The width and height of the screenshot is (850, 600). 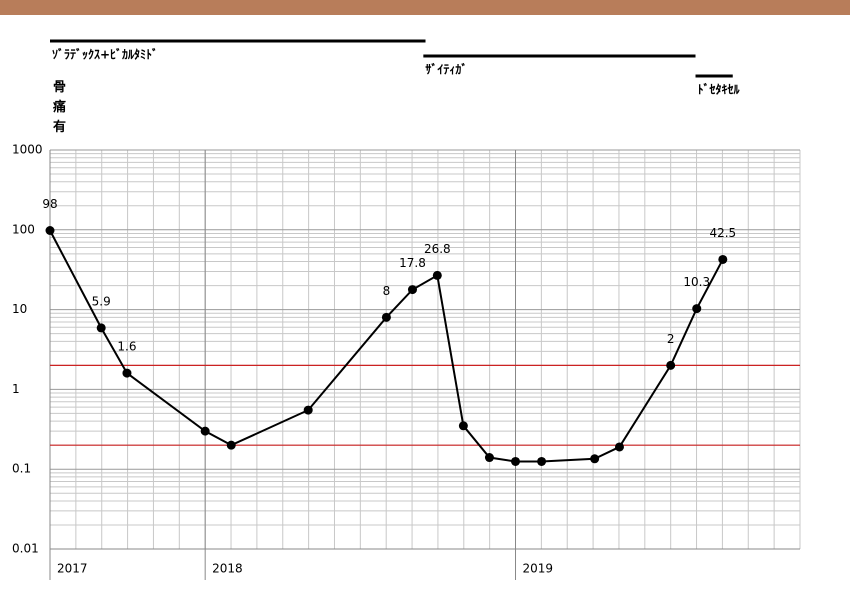 I want to click on y-tick-label: 1, so click(x=16, y=389).